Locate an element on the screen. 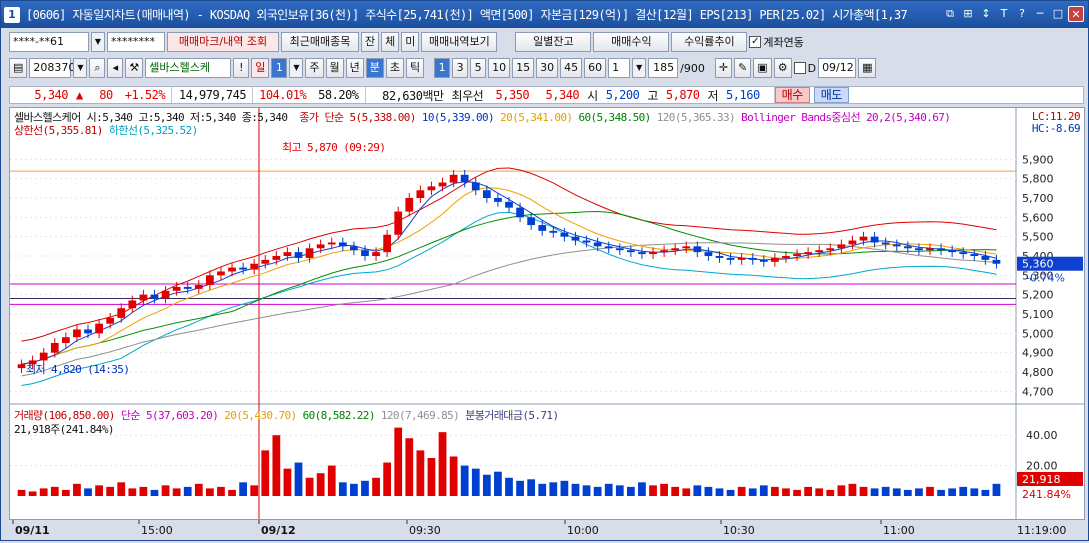  balance-button: 잔 is located at coordinates (370, 42).